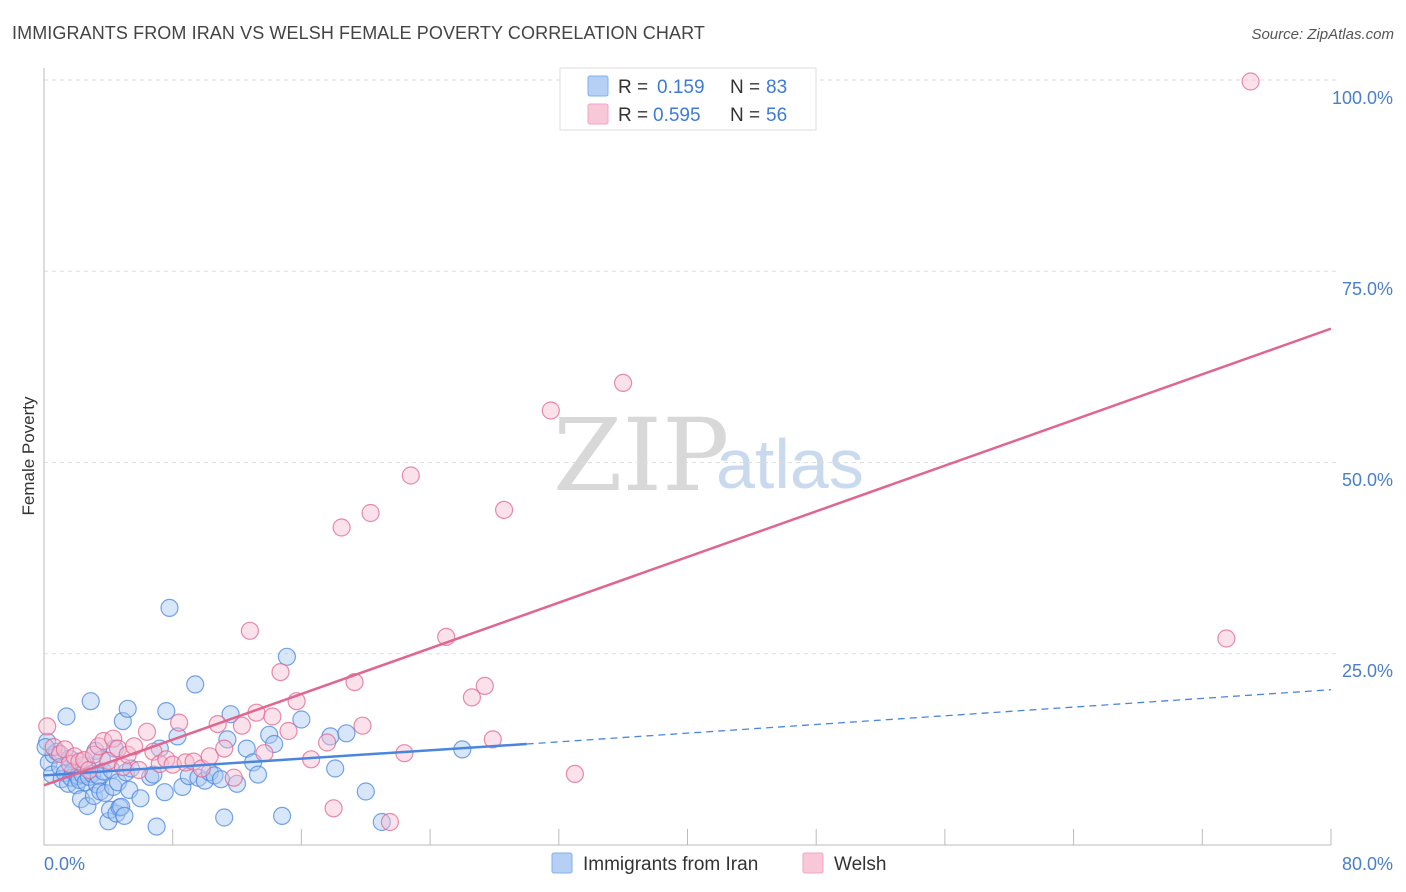 The width and height of the screenshot is (1406, 892). What do you see at coordinates (1367, 289) in the screenshot?
I see `y-tick-label-75: 75.0%` at bounding box center [1367, 289].